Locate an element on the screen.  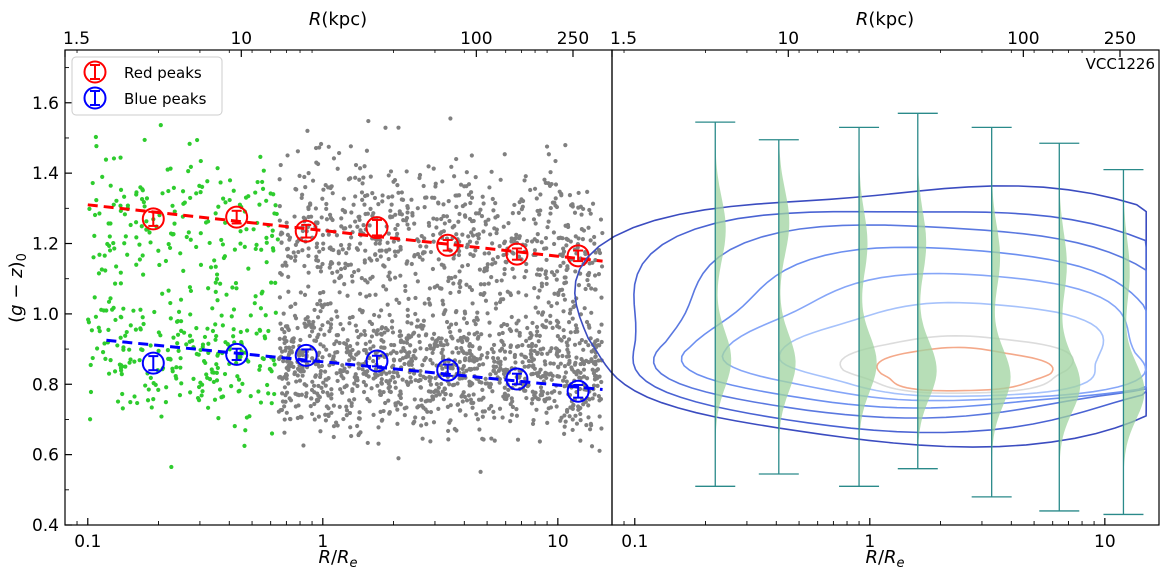
peak-marker-red is located at coordinates (517, 254).